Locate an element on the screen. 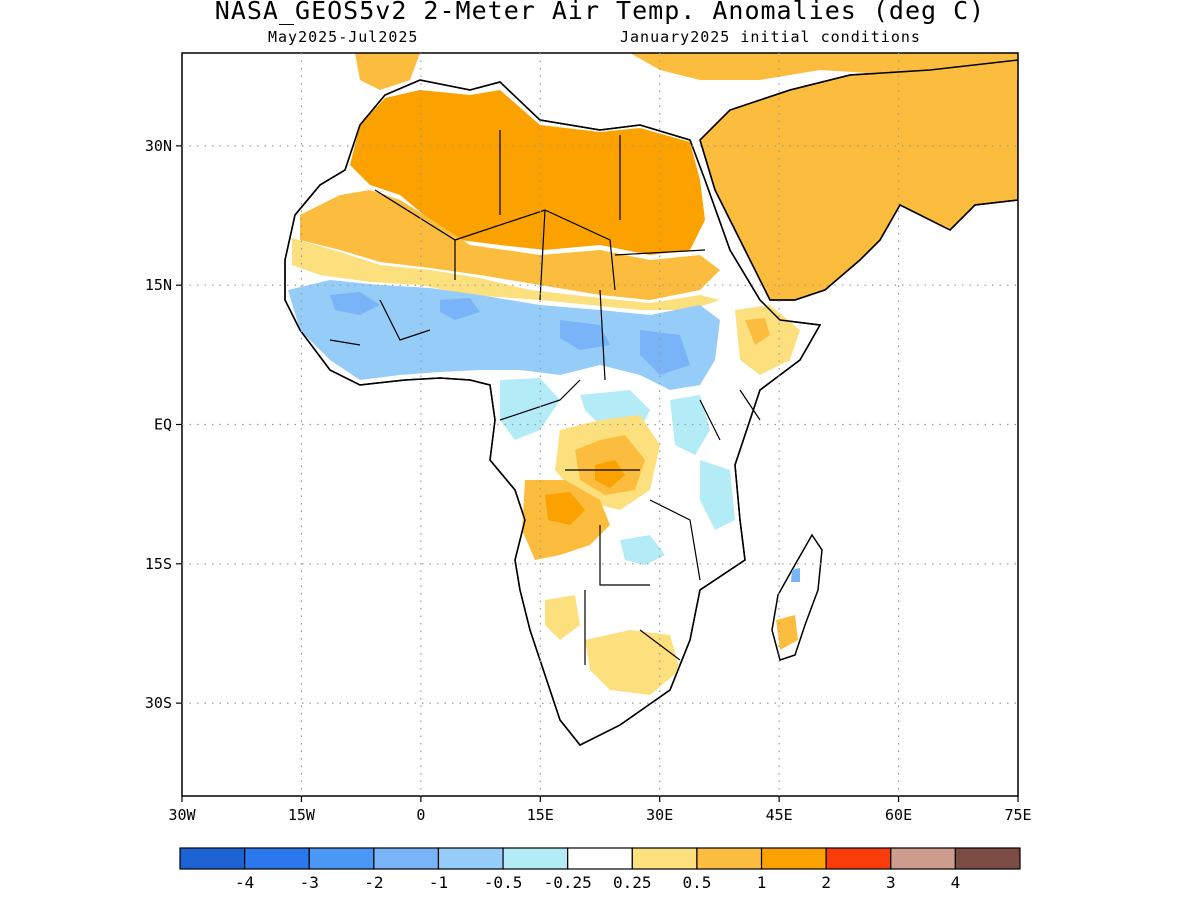  colorbar-tick-label: 4 is located at coordinates (956, 882).